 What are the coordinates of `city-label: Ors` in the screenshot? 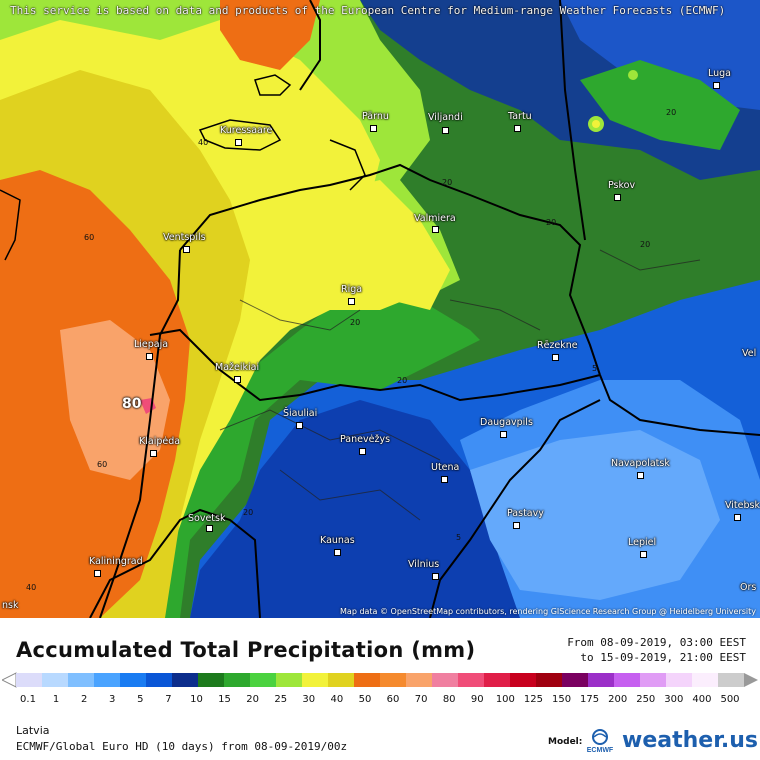 It's located at (748, 587).